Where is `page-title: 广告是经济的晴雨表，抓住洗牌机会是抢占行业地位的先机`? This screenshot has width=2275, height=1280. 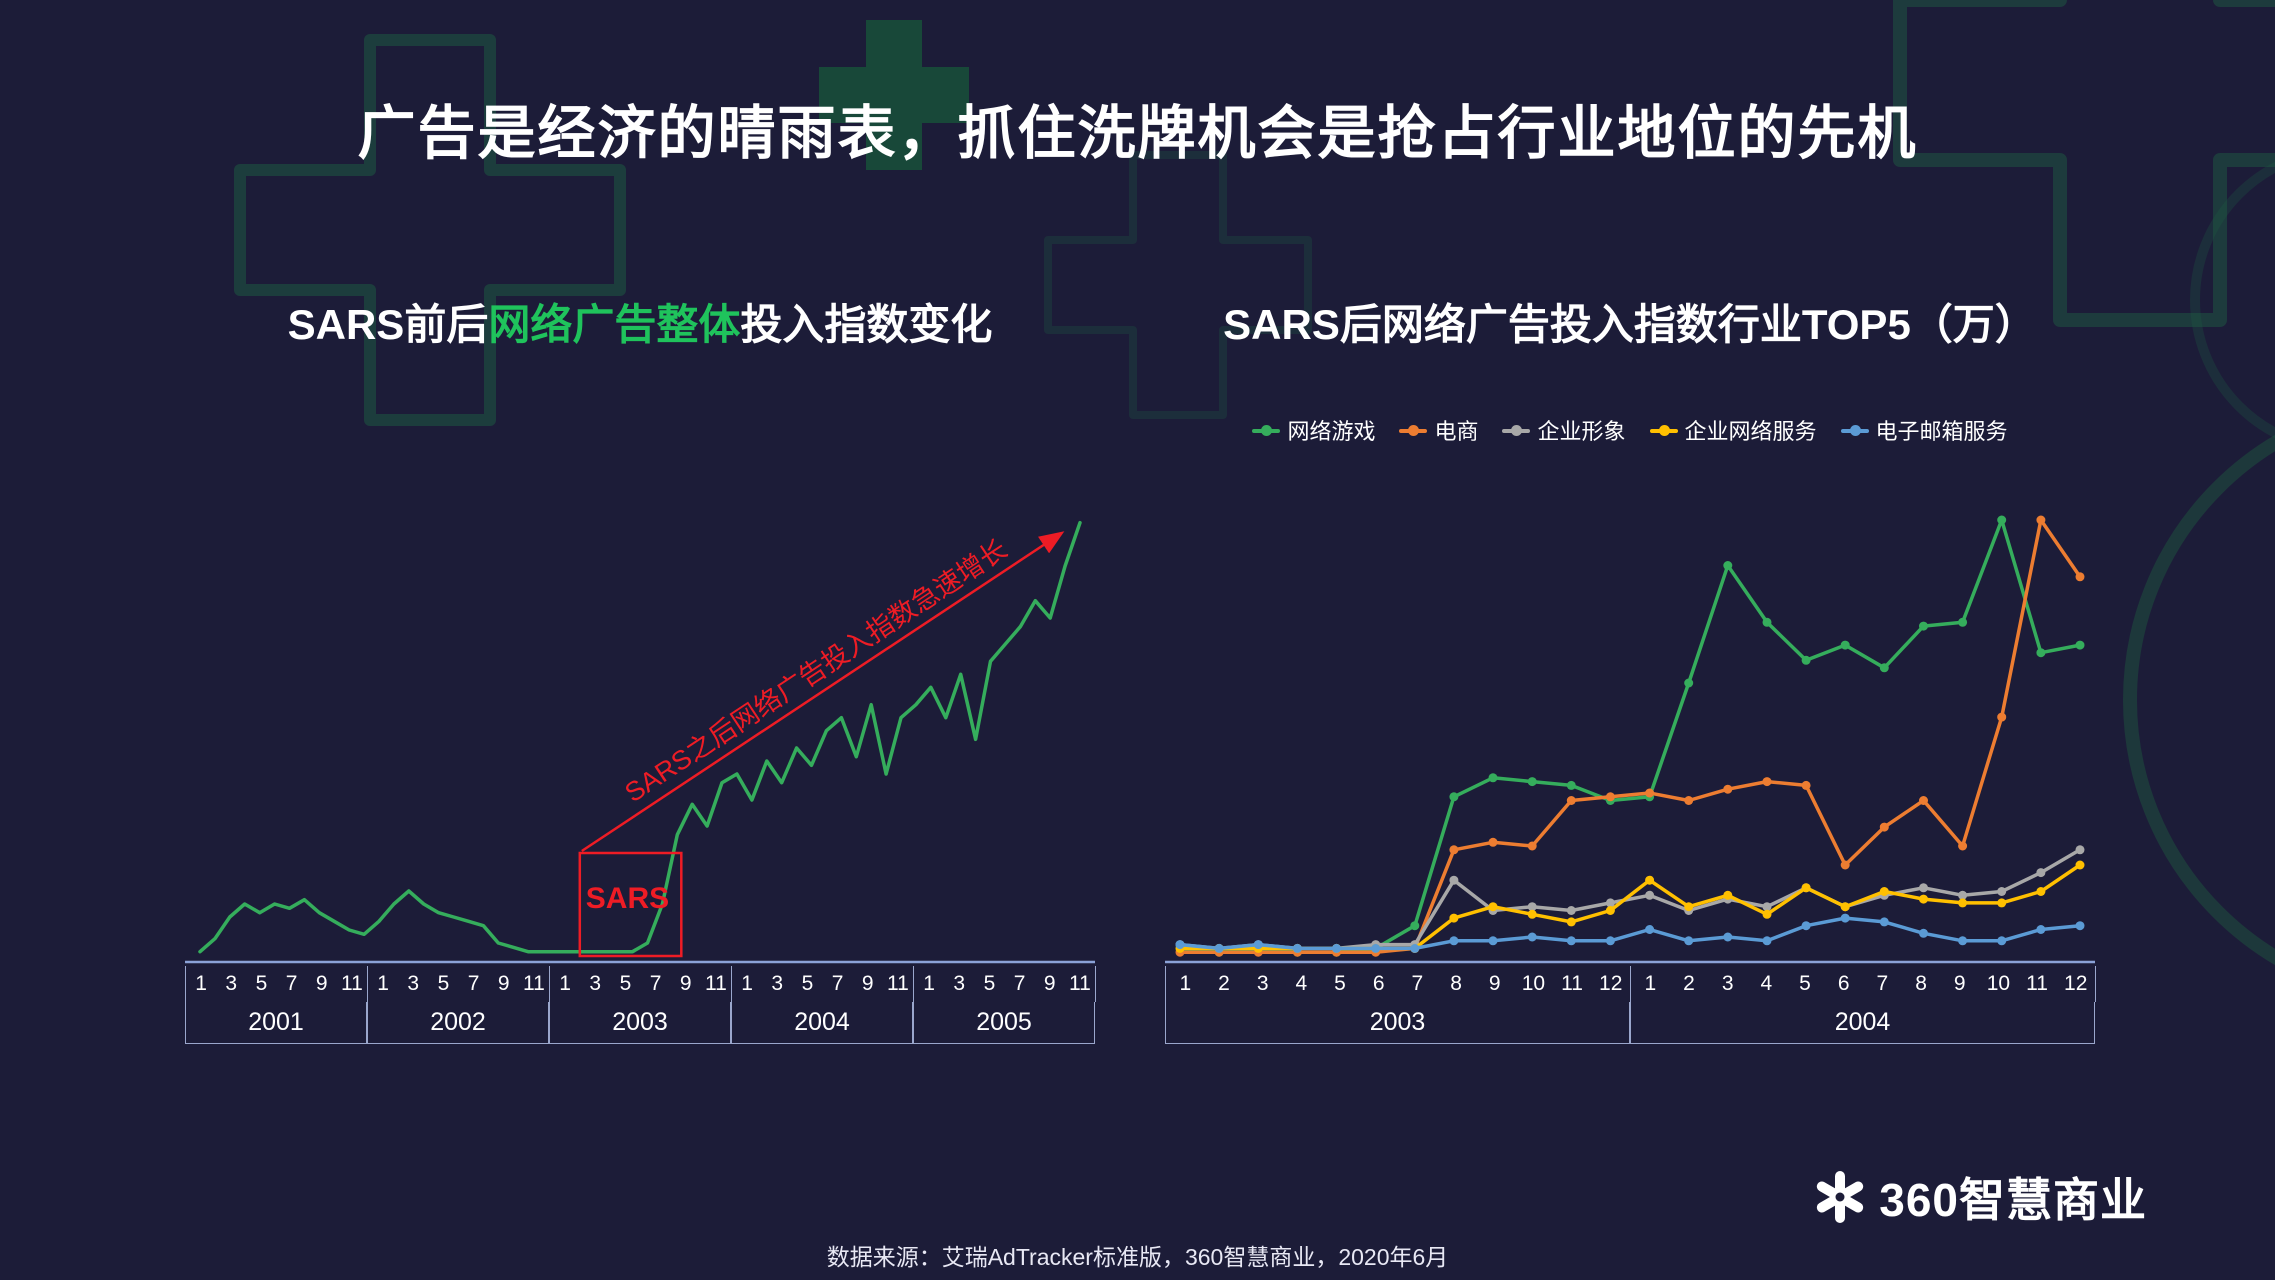
page-title: 广告是经济的晴雨表，抓住洗牌机会是抢占行业地位的先机 is located at coordinates (1137, 133).